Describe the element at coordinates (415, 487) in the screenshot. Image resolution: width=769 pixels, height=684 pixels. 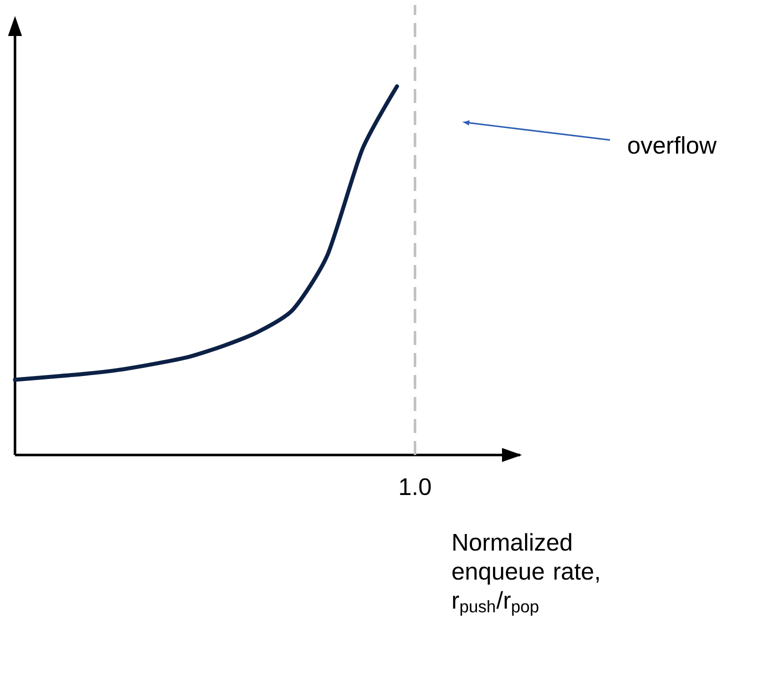
I see `text: 1.0` at that location.